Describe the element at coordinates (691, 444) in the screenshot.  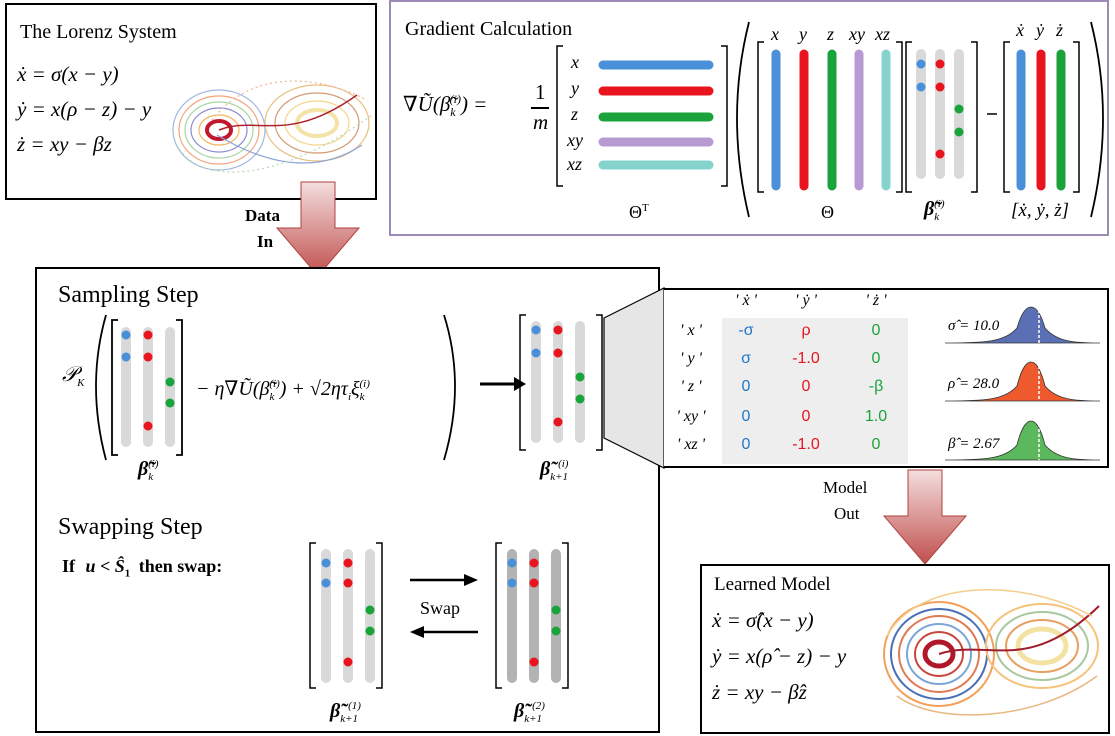
I see `table-row-label: ' xz '` at that location.